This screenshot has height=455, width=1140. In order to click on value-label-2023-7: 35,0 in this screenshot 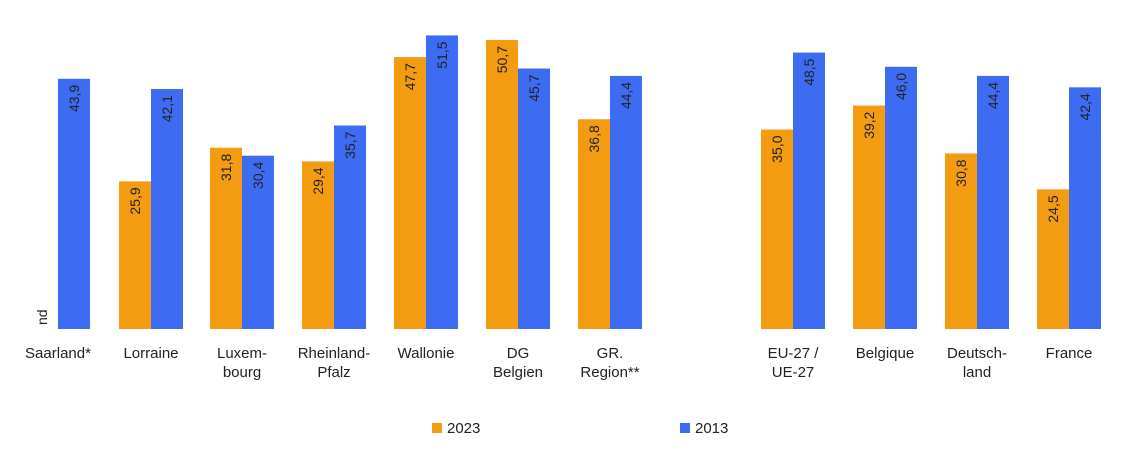, I will do `click(777, 148)`.